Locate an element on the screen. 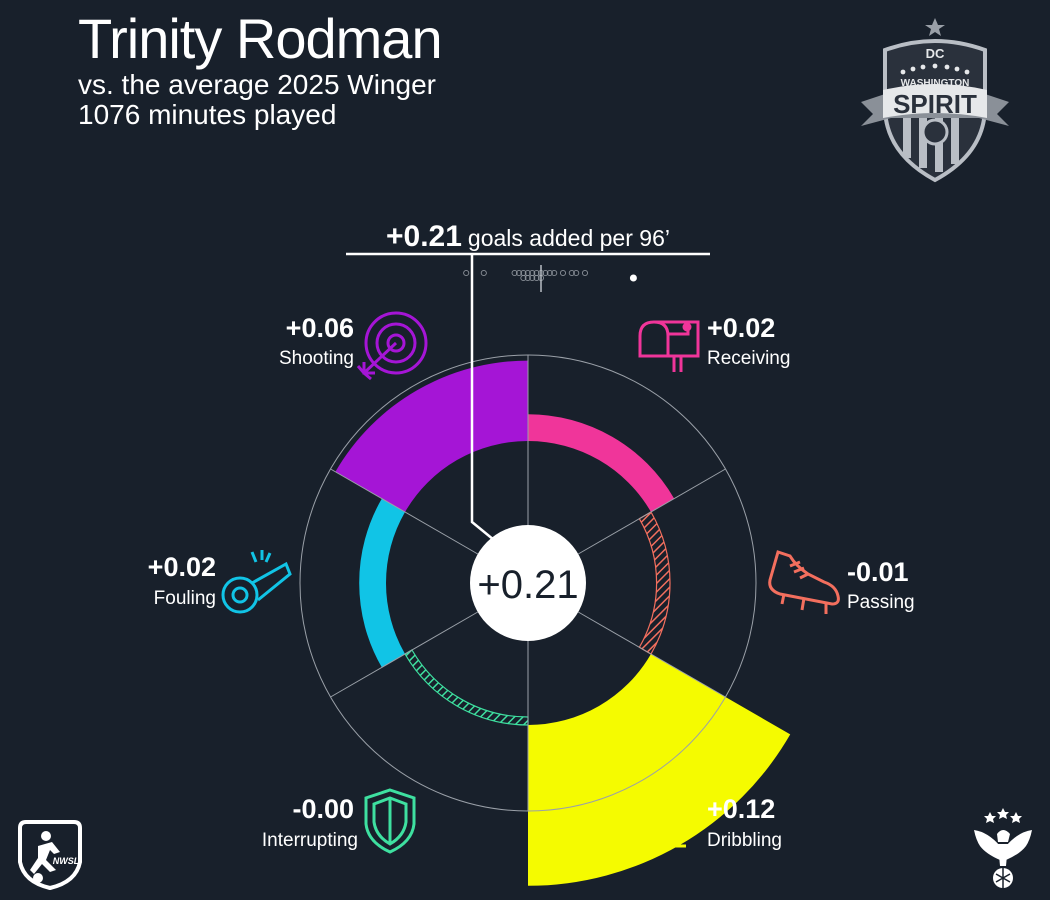  passing-value: -0.01 is located at coordinates (878, 572).